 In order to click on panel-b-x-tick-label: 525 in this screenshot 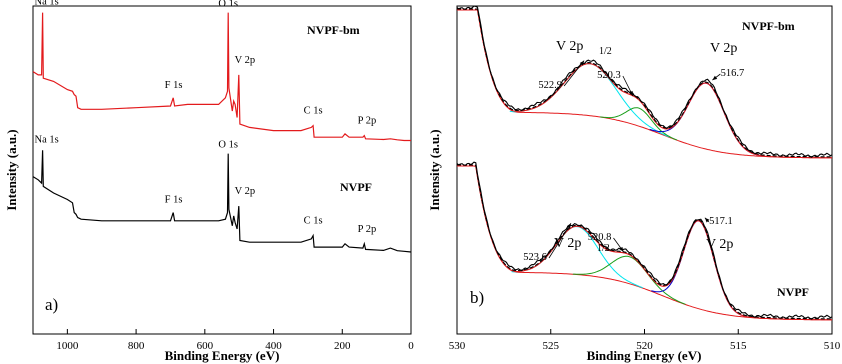, I will do `click(551, 346)`.